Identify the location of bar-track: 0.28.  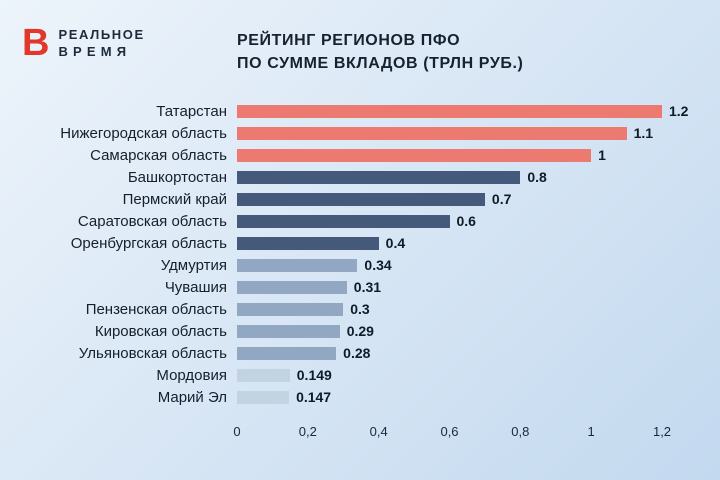
(449, 353).